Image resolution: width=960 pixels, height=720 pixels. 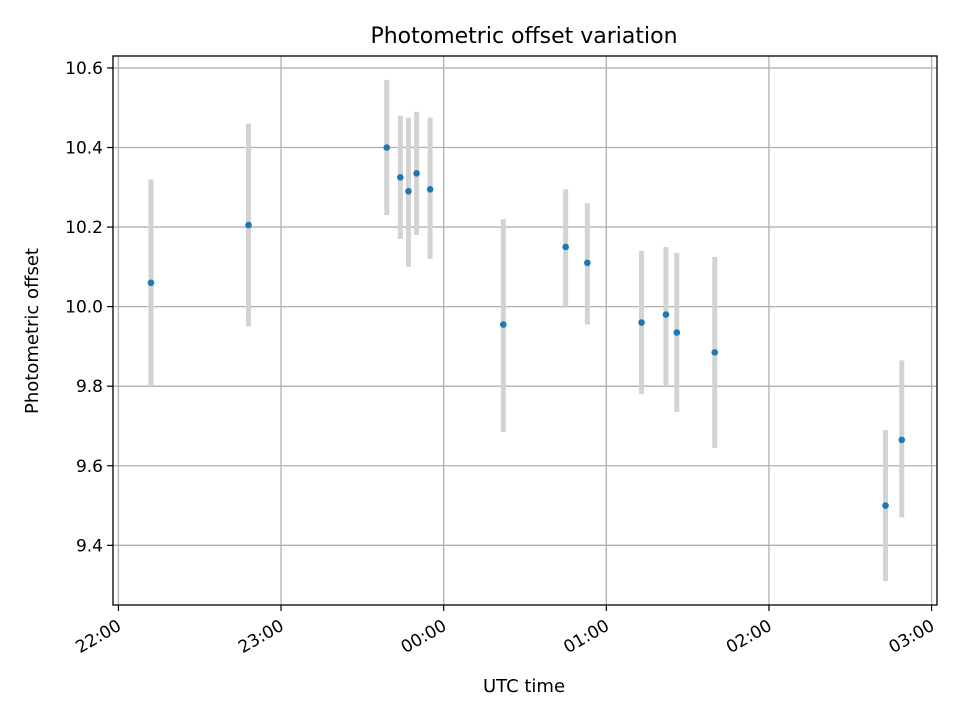 I want to click on y-tick-label: 9.4, so click(x=89, y=546).